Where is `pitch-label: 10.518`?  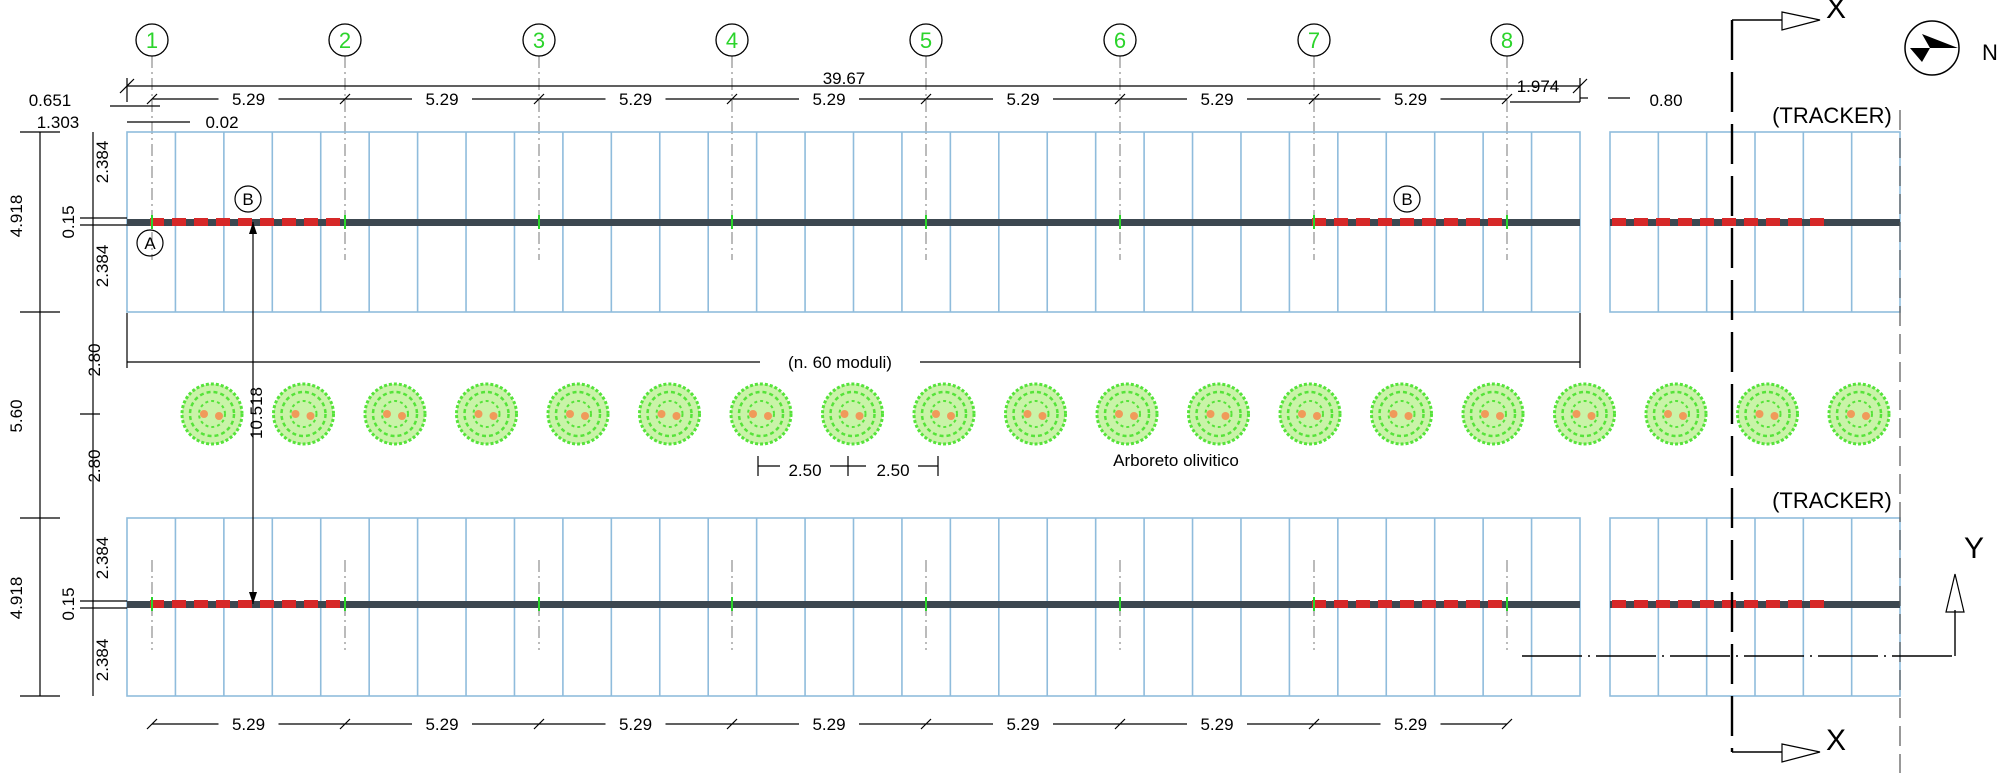 pitch-label: 10.518 is located at coordinates (256, 413).